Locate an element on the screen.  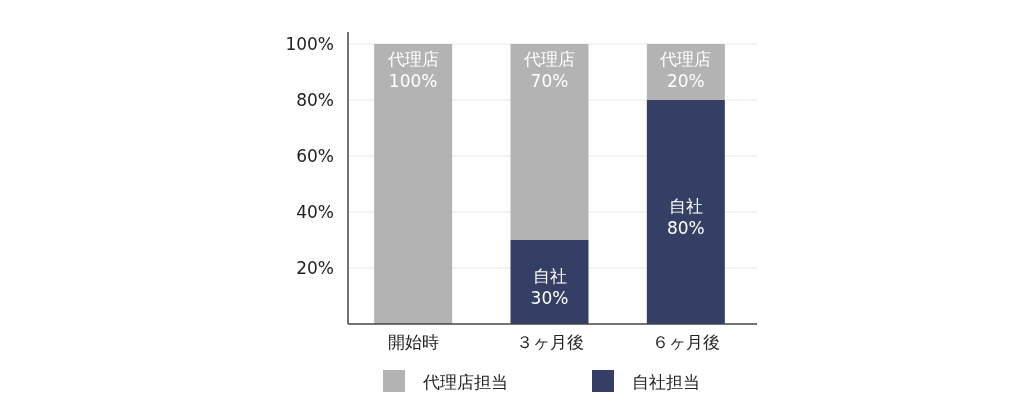
x-tick-label: 開始時 is located at coordinates (413, 342).